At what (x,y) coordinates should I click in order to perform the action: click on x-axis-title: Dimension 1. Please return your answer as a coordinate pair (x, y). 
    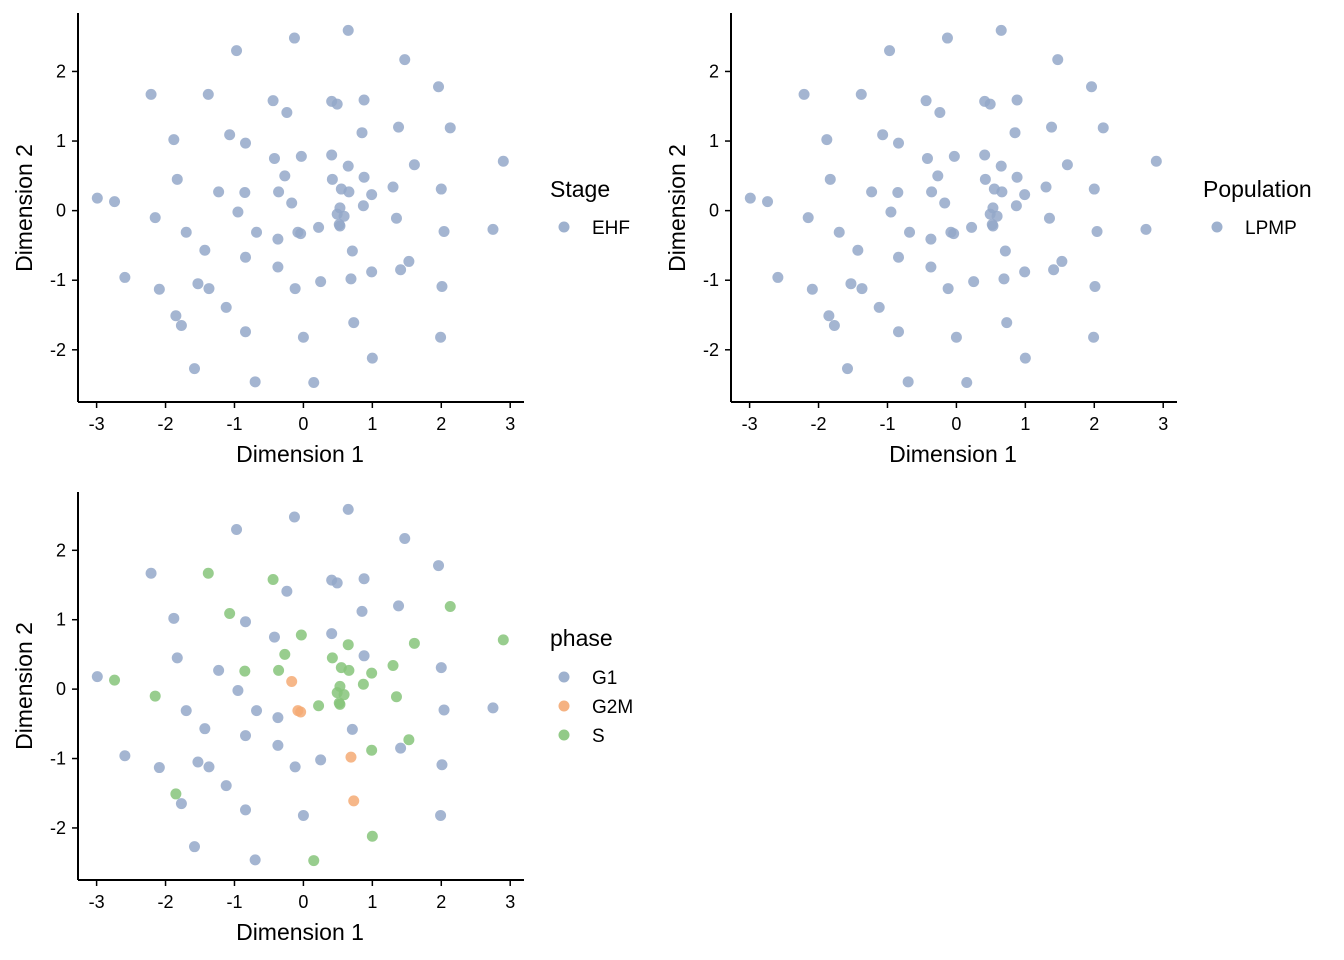
    Looking at the image, I should click on (953, 454).